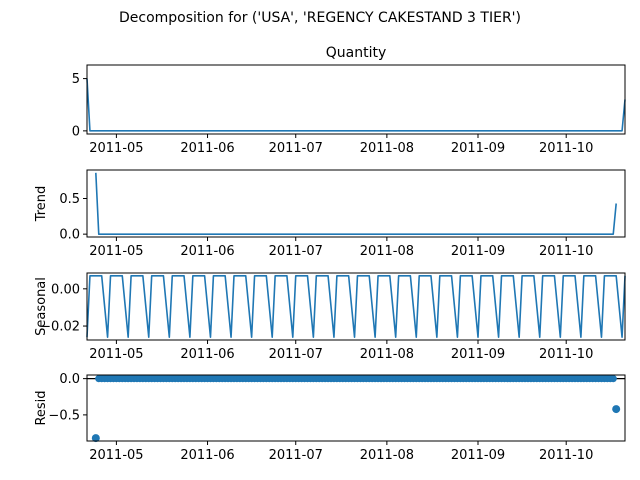 The image size is (640, 480). Describe the element at coordinates (387, 354) in the screenshot. I see `panel-seasonal-xtick-label-3: 2011-08` at that location.